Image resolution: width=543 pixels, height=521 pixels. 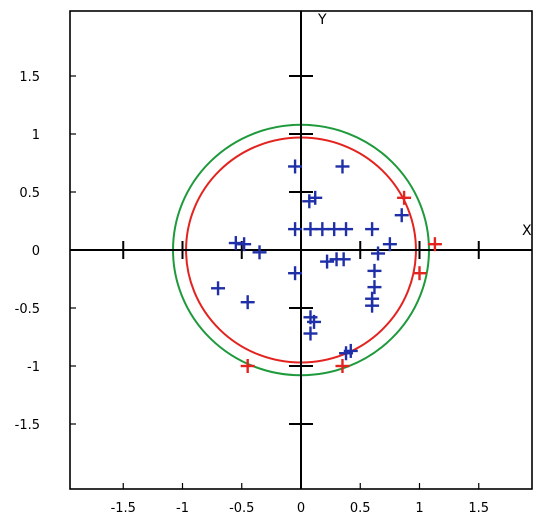 What do you see at coordinates (27, 425) in the screenshot?
I see `y-tick-label: -1.5` at bounding box center [27, 425].